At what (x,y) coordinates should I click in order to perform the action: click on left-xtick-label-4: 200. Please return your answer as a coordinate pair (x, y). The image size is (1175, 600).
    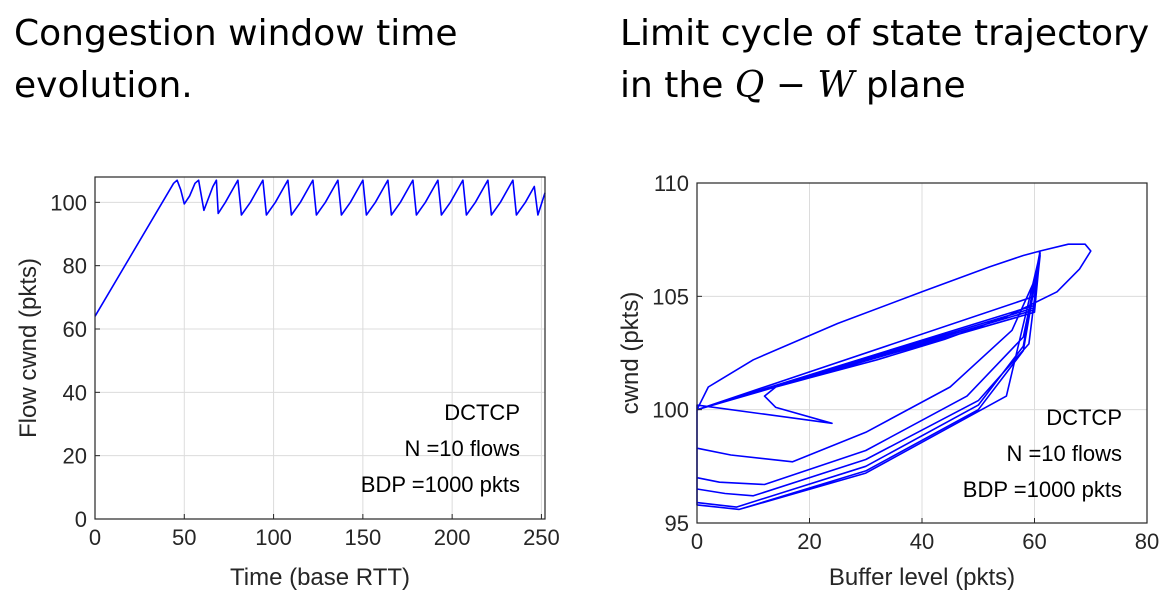
    Looking at the image, I should click on (452, 537).